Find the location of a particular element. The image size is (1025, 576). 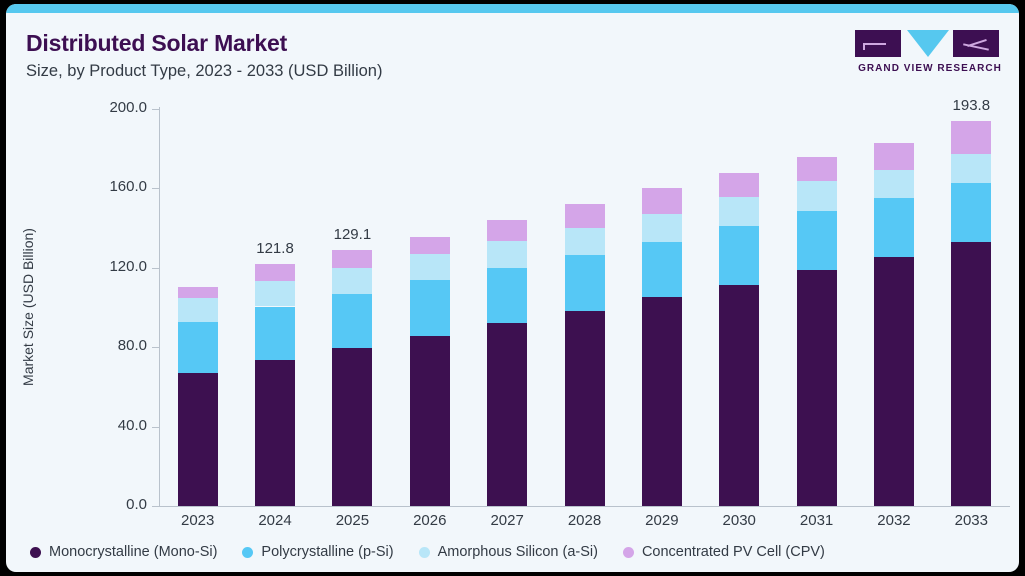

y-tick-label: 200.0 is located at coordinates (128, 107).